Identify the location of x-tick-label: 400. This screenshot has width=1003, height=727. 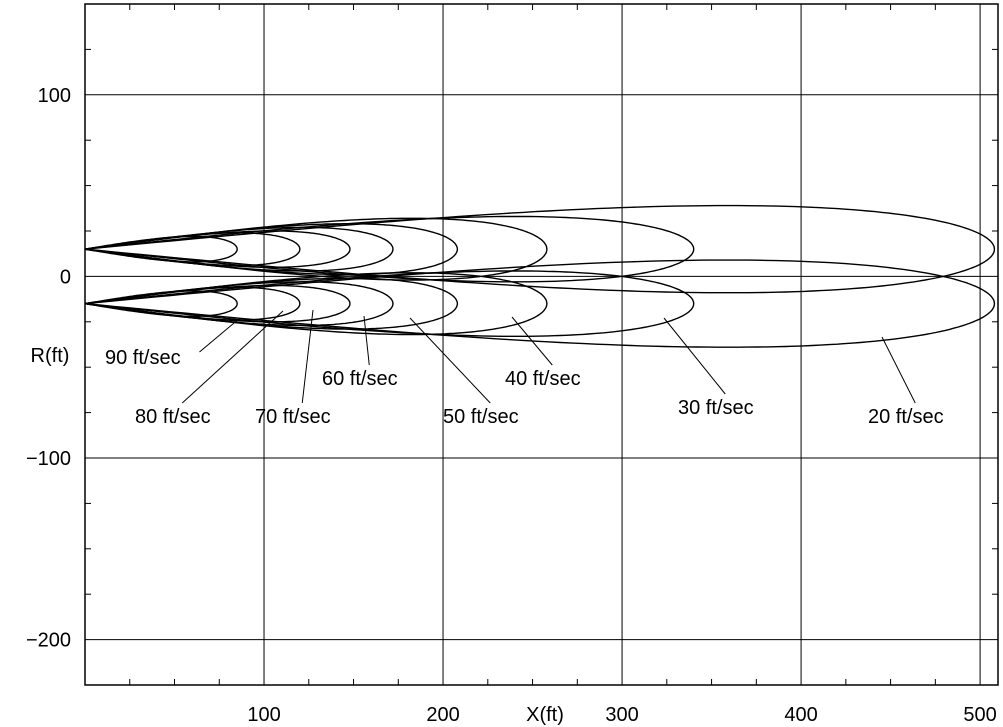
(800, 715).